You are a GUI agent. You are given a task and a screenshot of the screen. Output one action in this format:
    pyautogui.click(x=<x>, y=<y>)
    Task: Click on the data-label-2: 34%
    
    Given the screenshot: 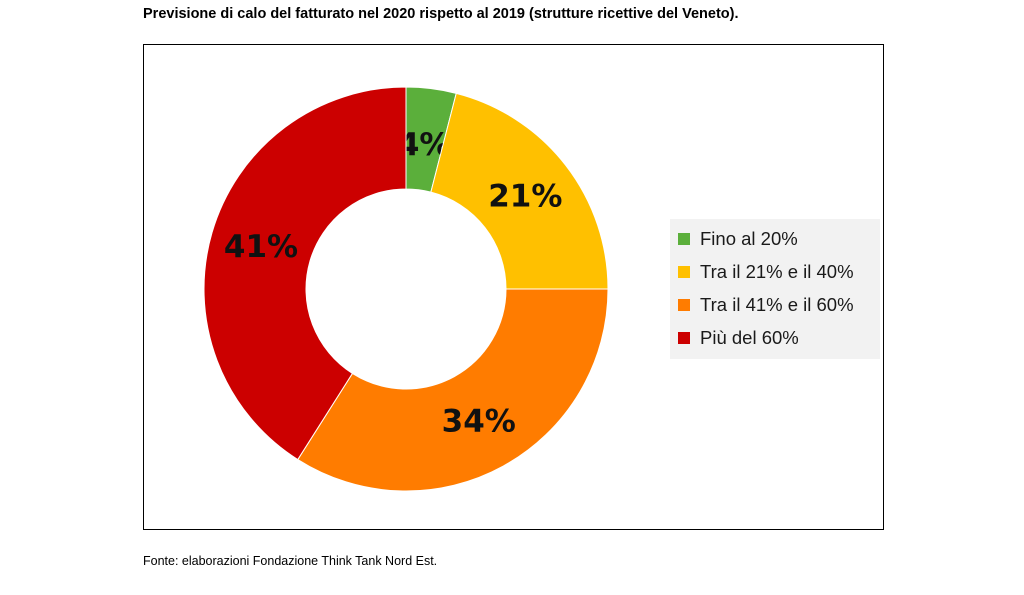 What is the action you would take?
    pyautogui.click(x=479, y=421)
    